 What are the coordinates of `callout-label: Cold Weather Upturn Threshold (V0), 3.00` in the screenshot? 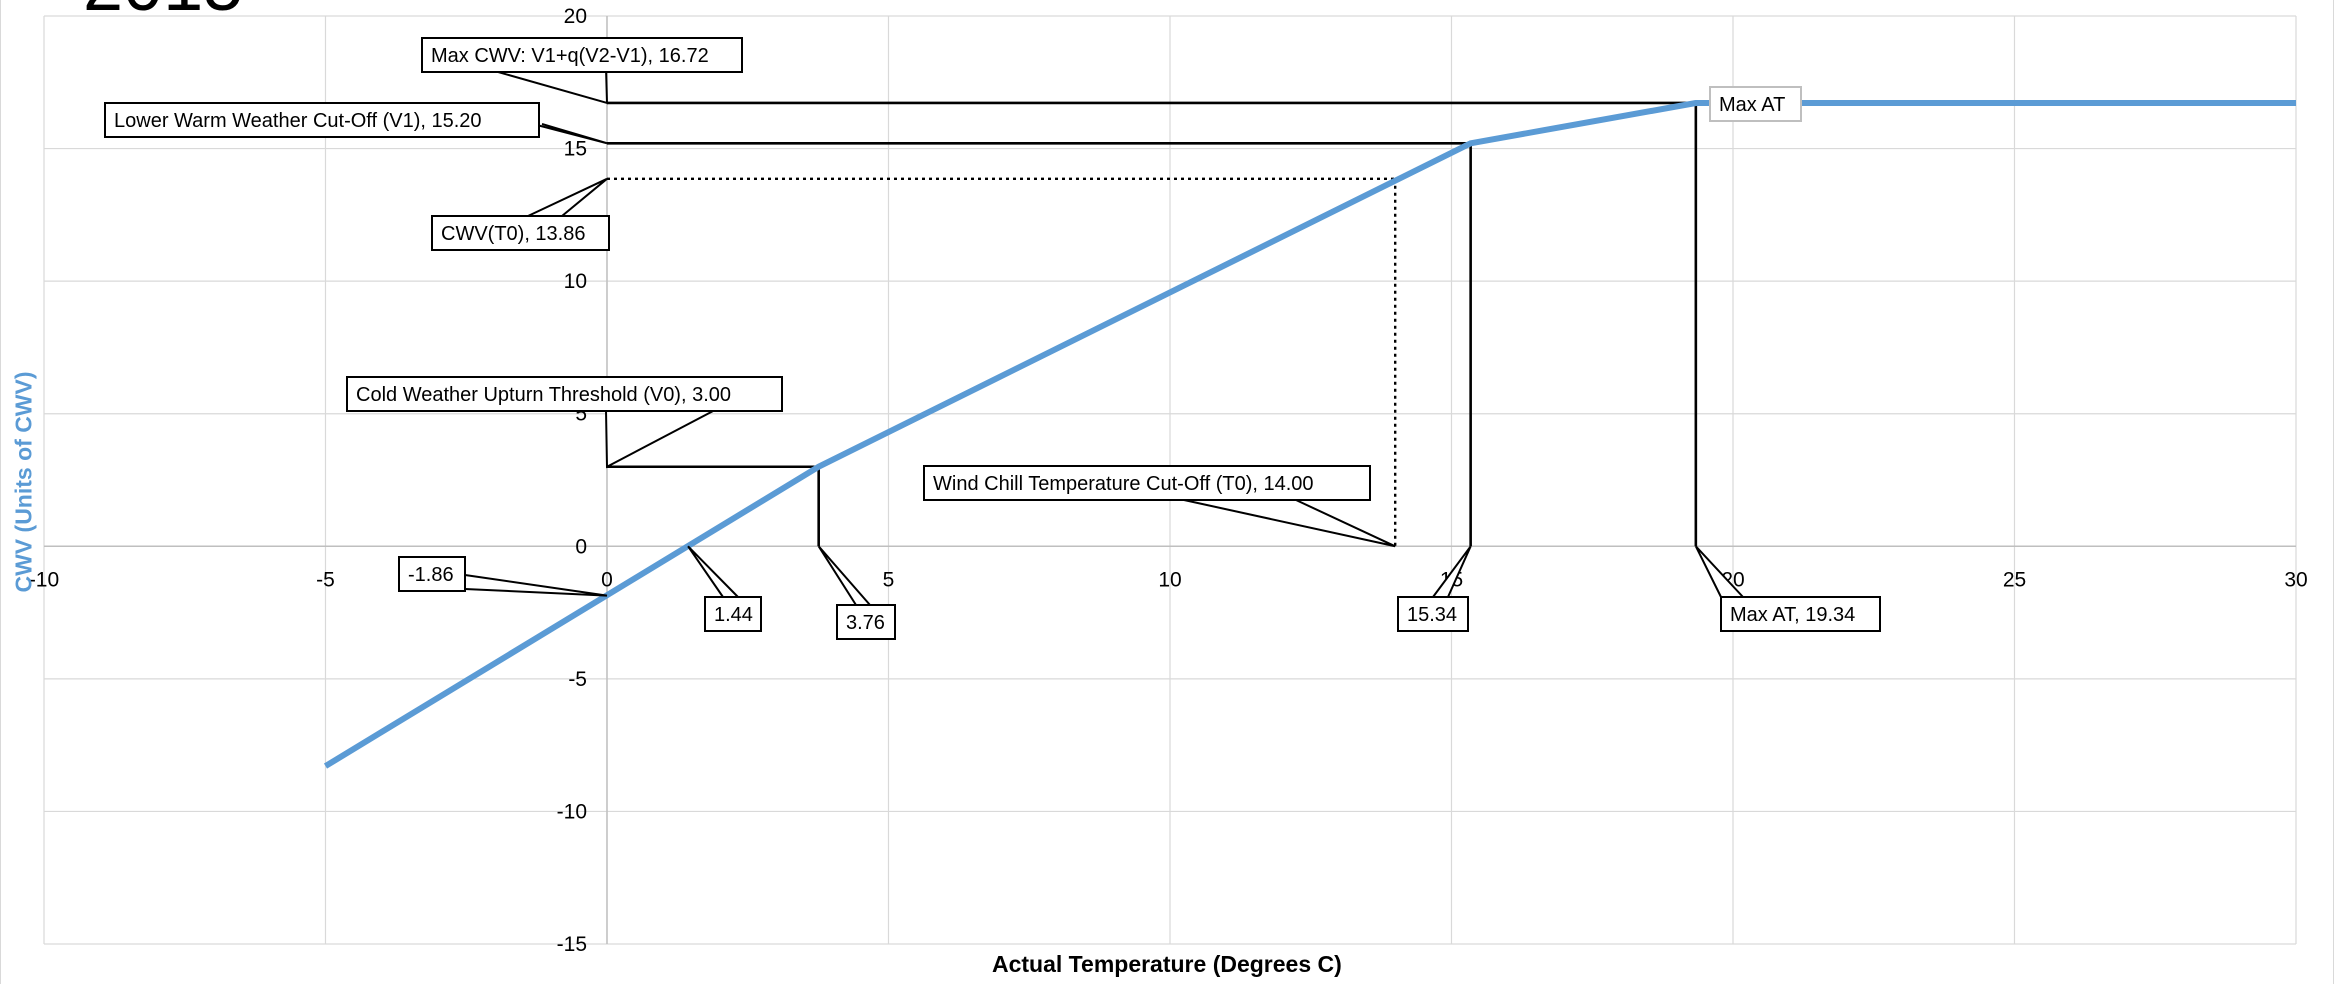 It's located at (543, 395).